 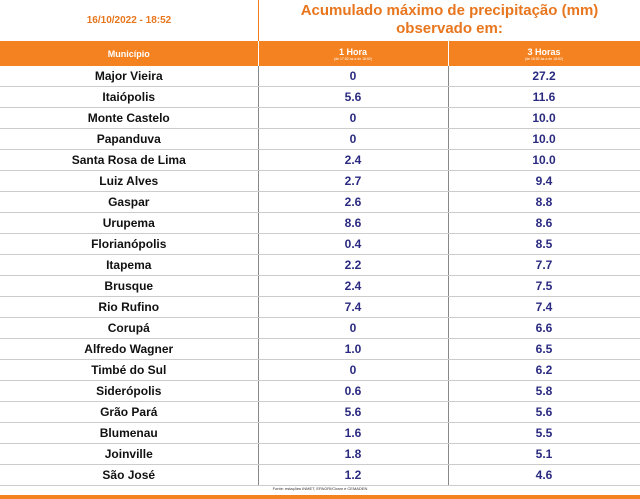 I want to click on table-row: Grão Pará 5.6 5.6, so click(x=320, y=412).